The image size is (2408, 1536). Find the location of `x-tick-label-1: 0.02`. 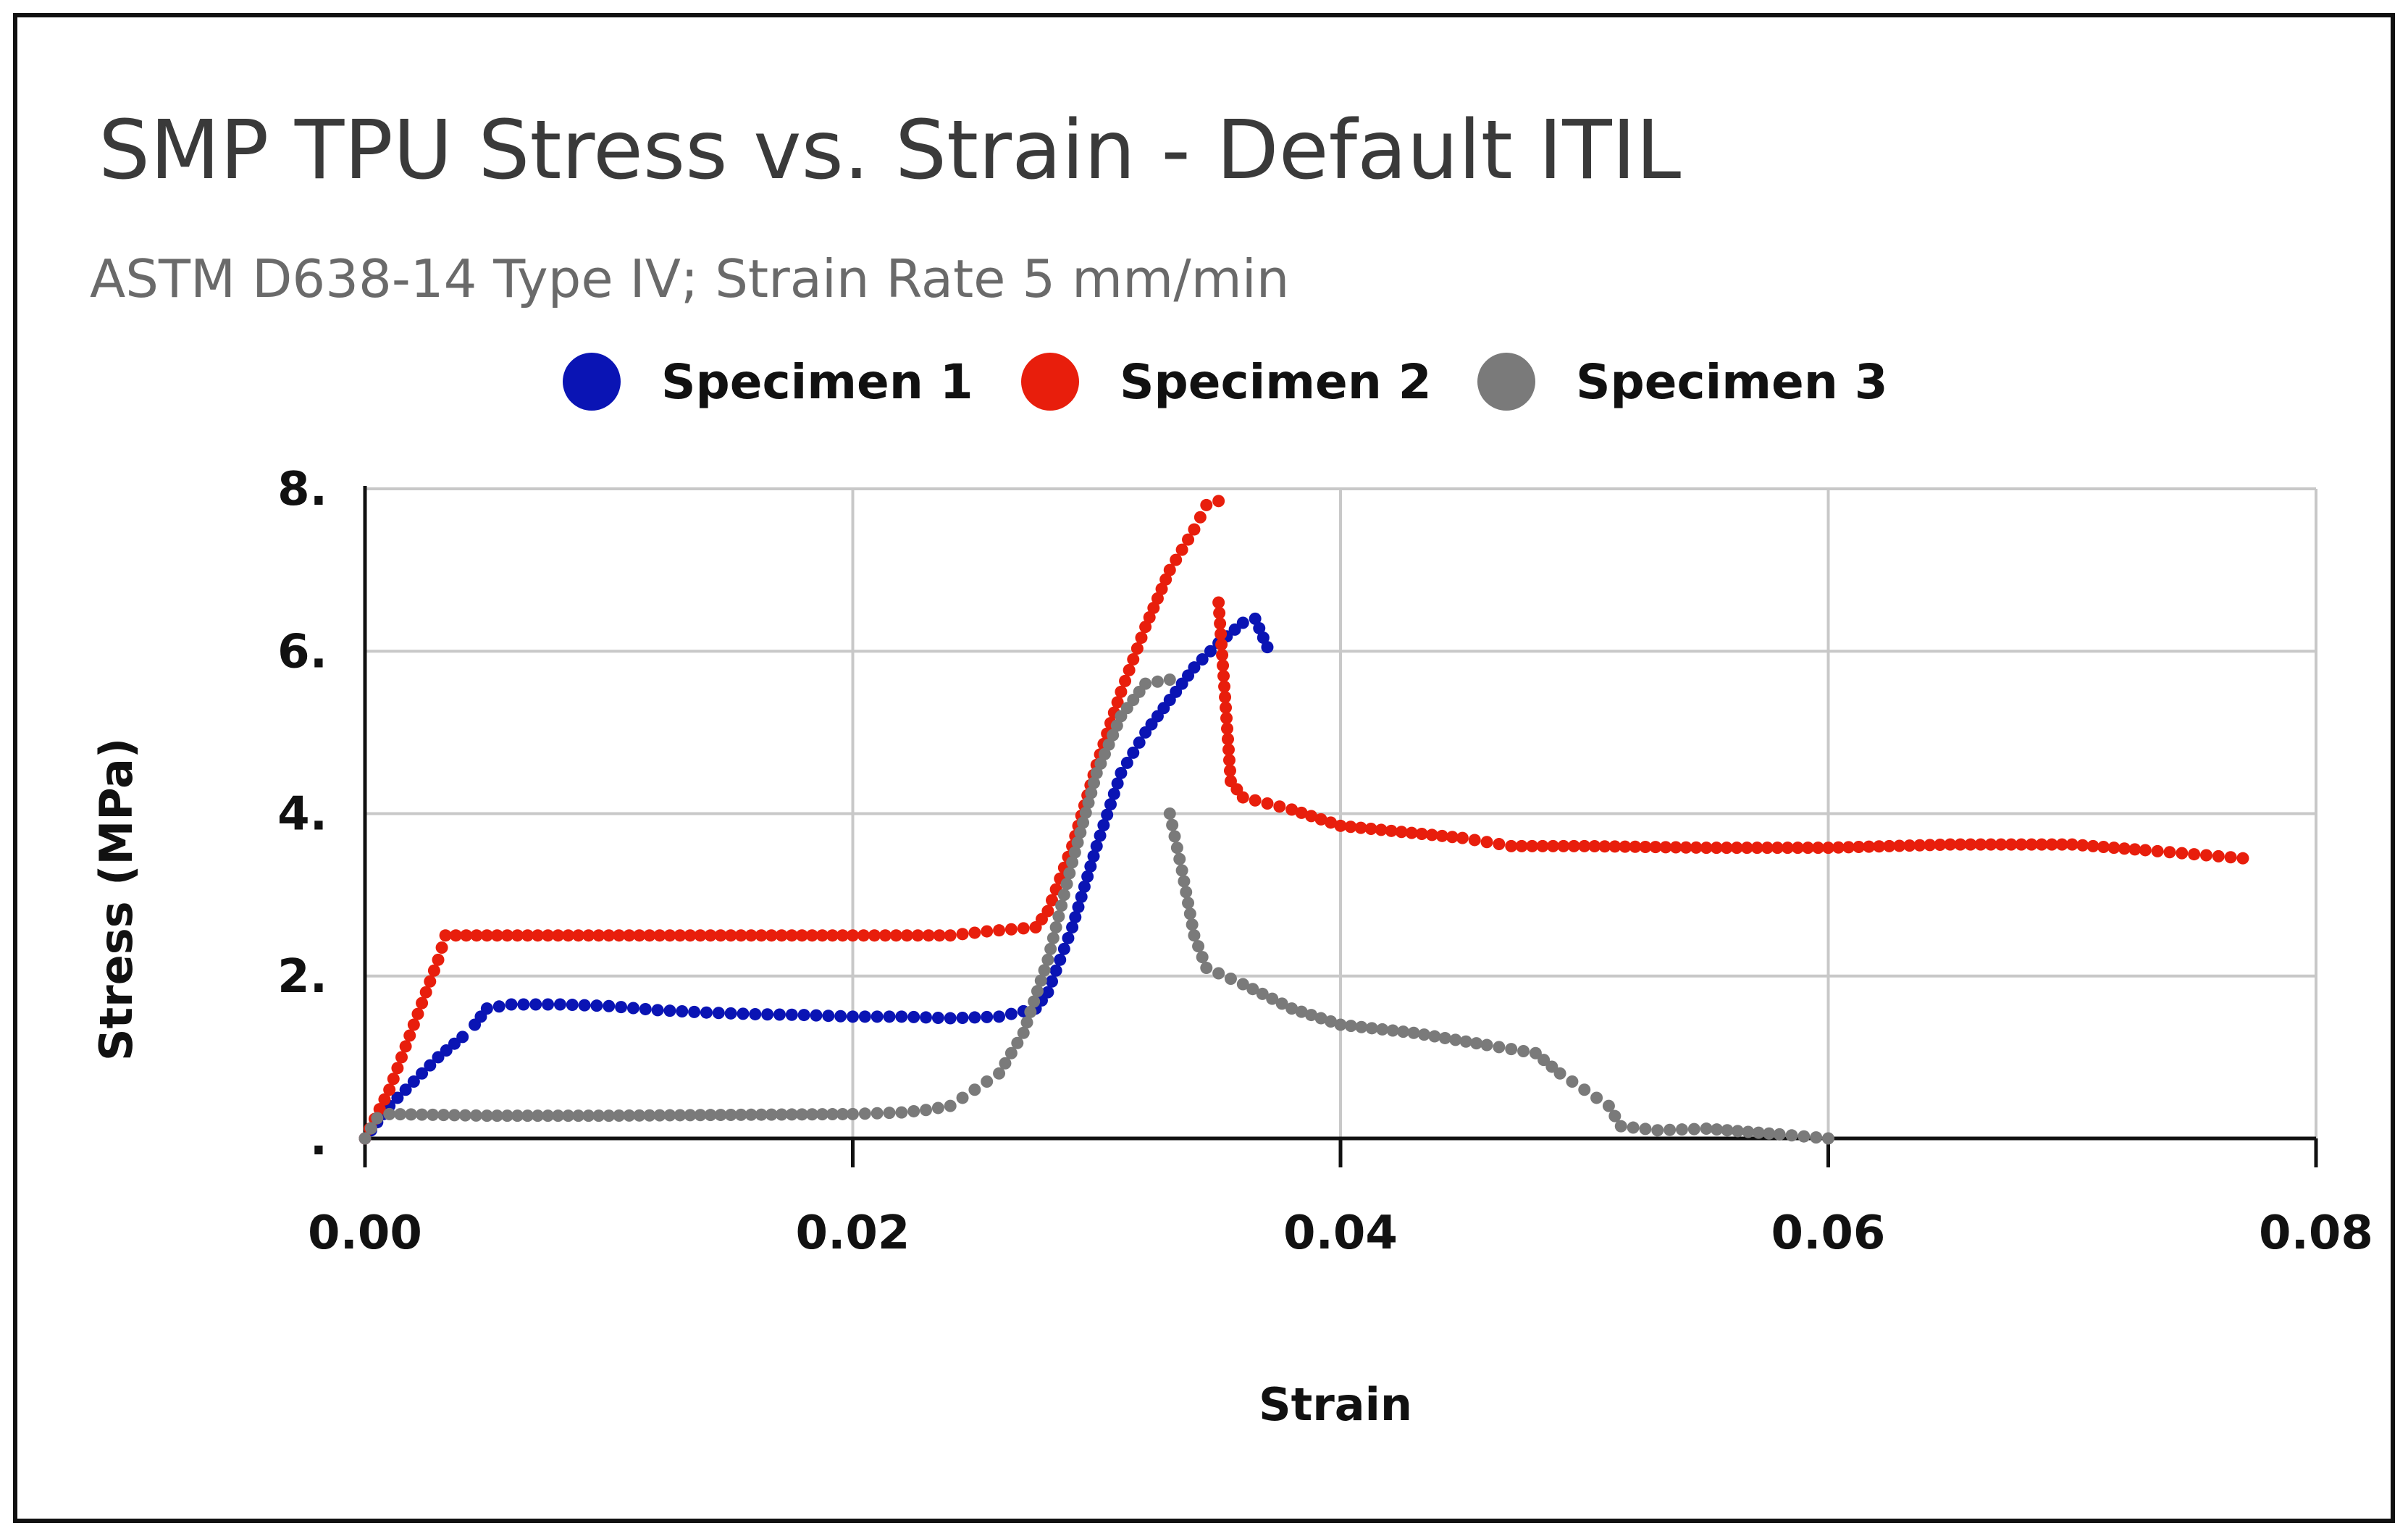

x-tick-label-1: 0.02 is located at coordinates (853, 1233).